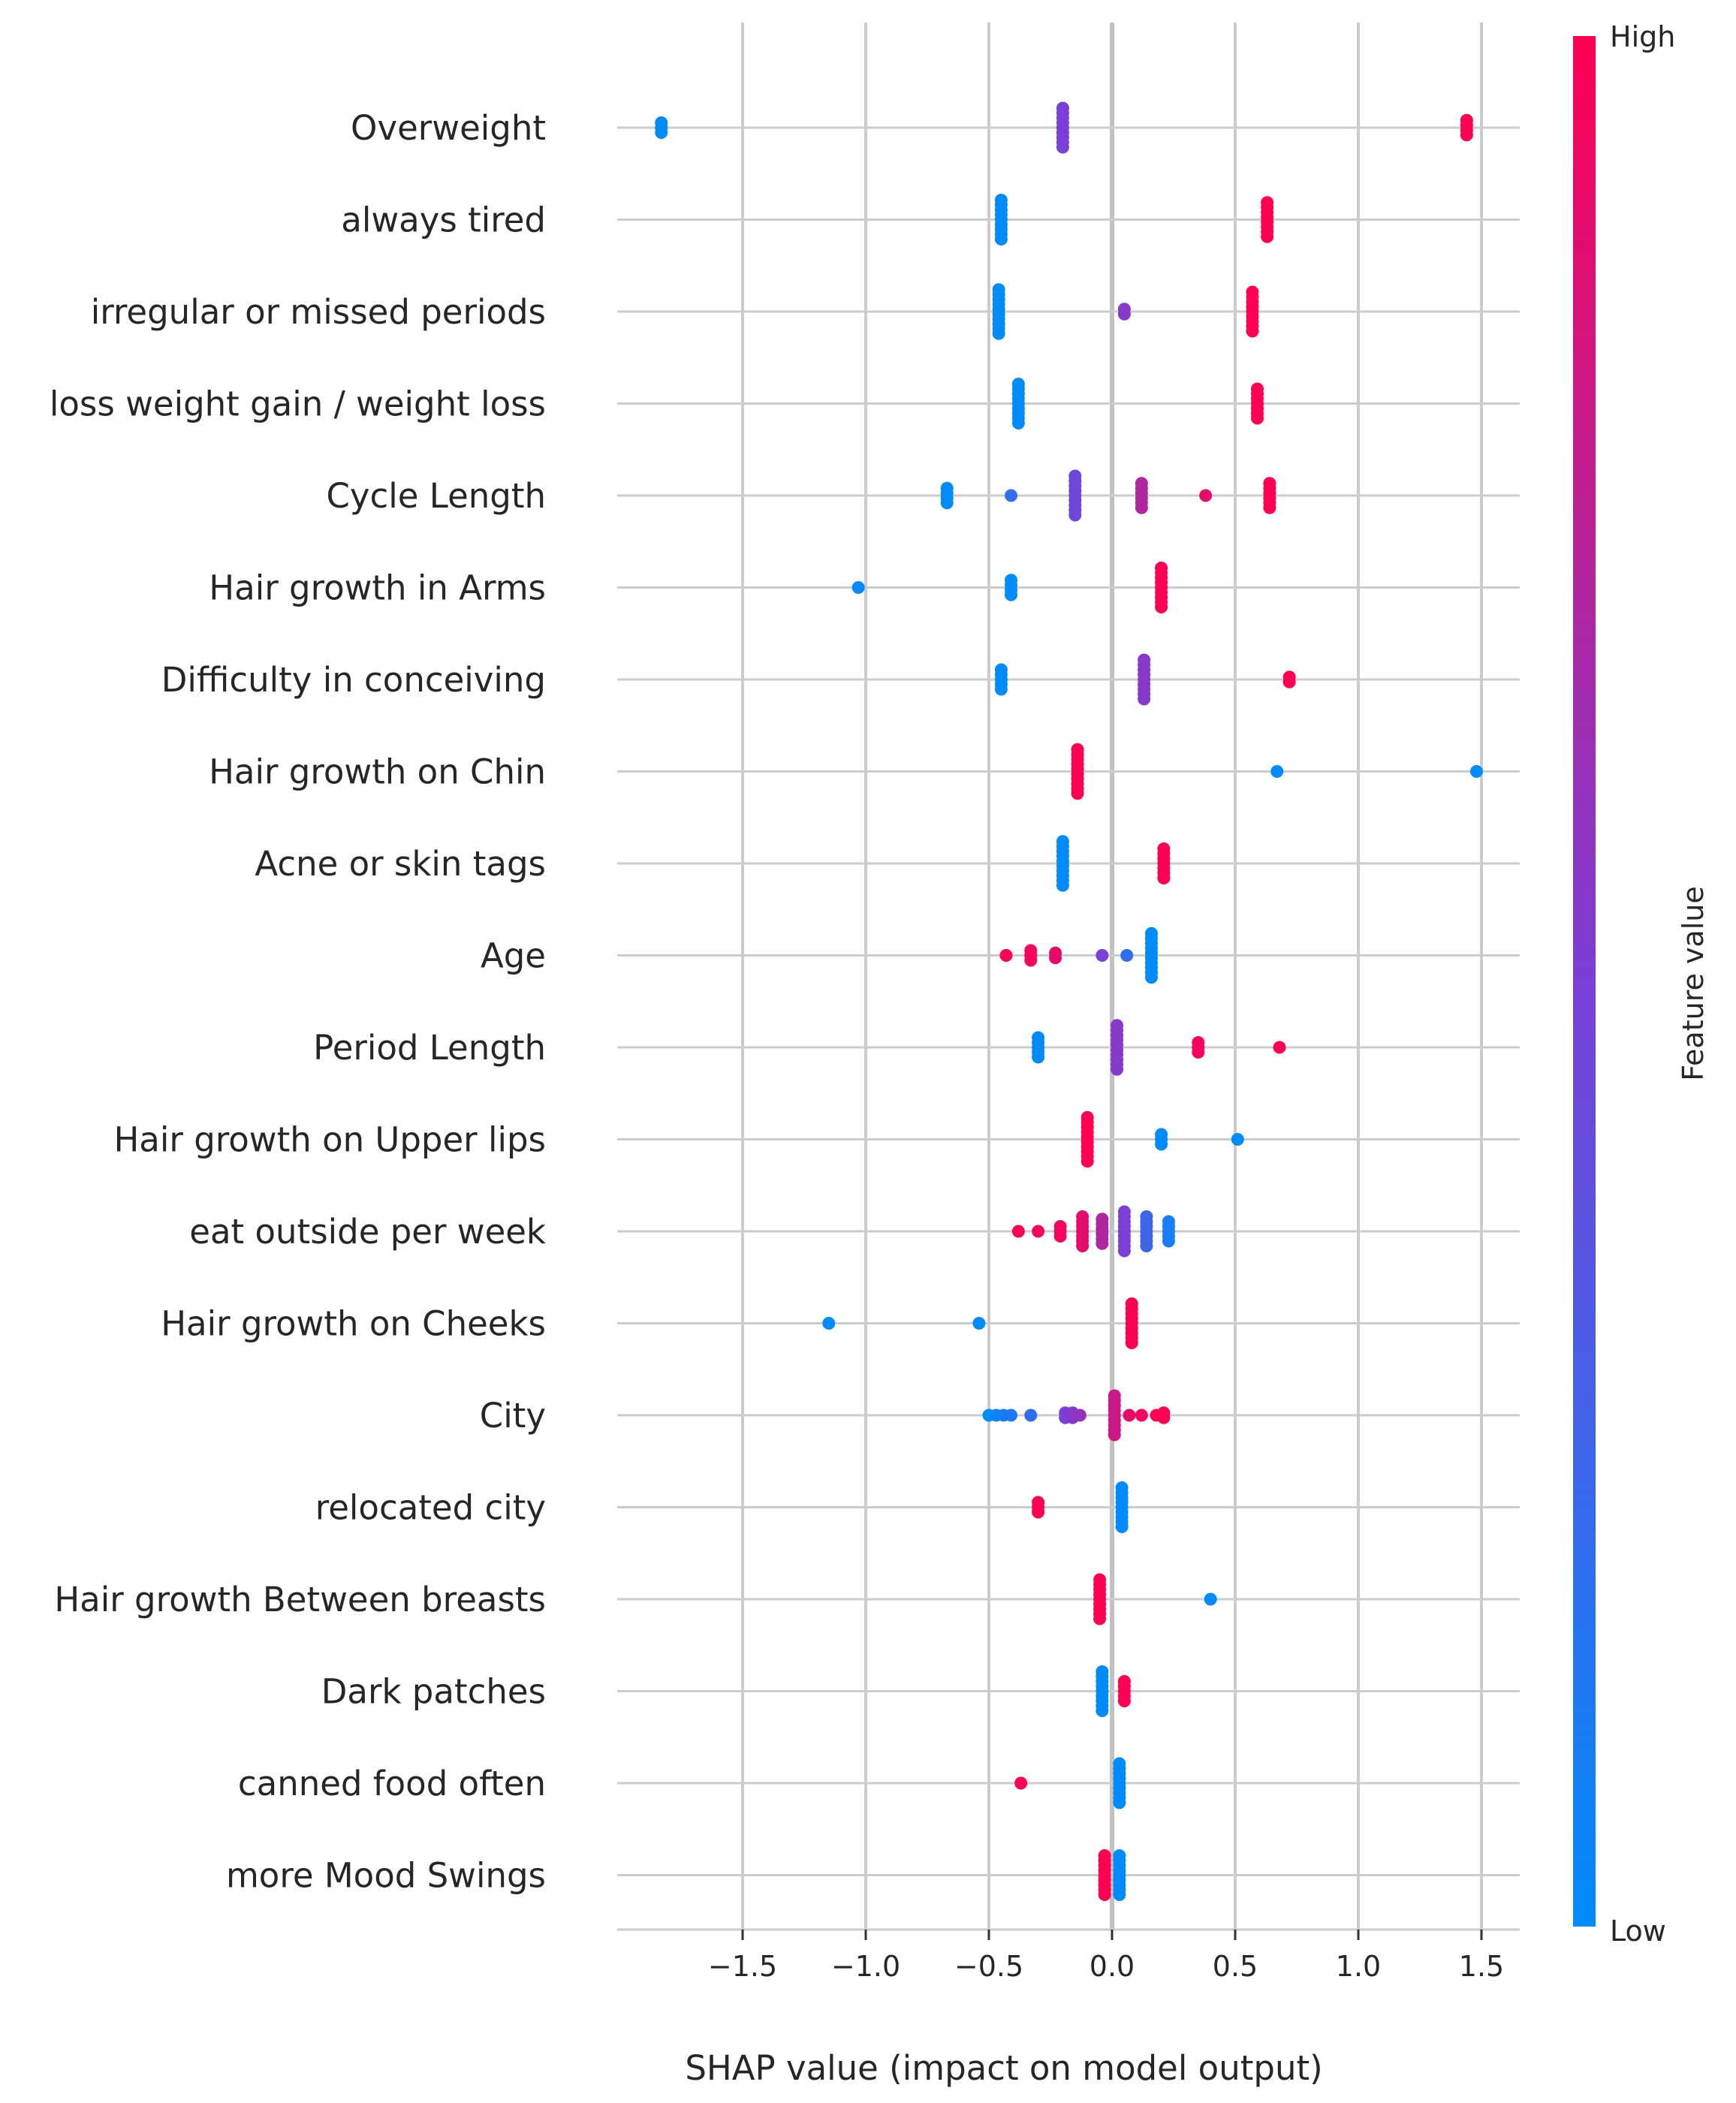 Image resolution: width=1736 pixels, height=2103 pixels. I want to click on feature-label: Hair growth in Arms, so click(377, 588).